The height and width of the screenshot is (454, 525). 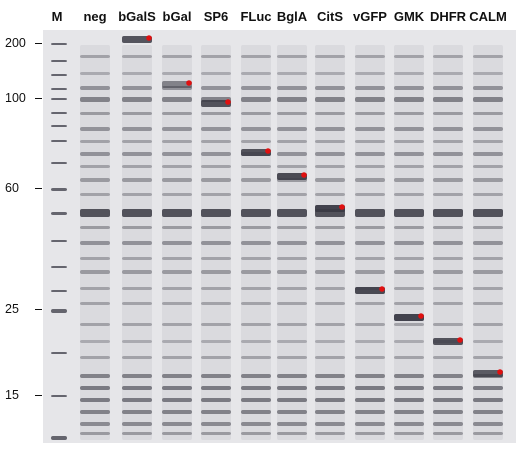 What do you see at coordinates (57, 16) in the screenshot?
I see `lane-label-m: M` at bounding box center [57, 16].